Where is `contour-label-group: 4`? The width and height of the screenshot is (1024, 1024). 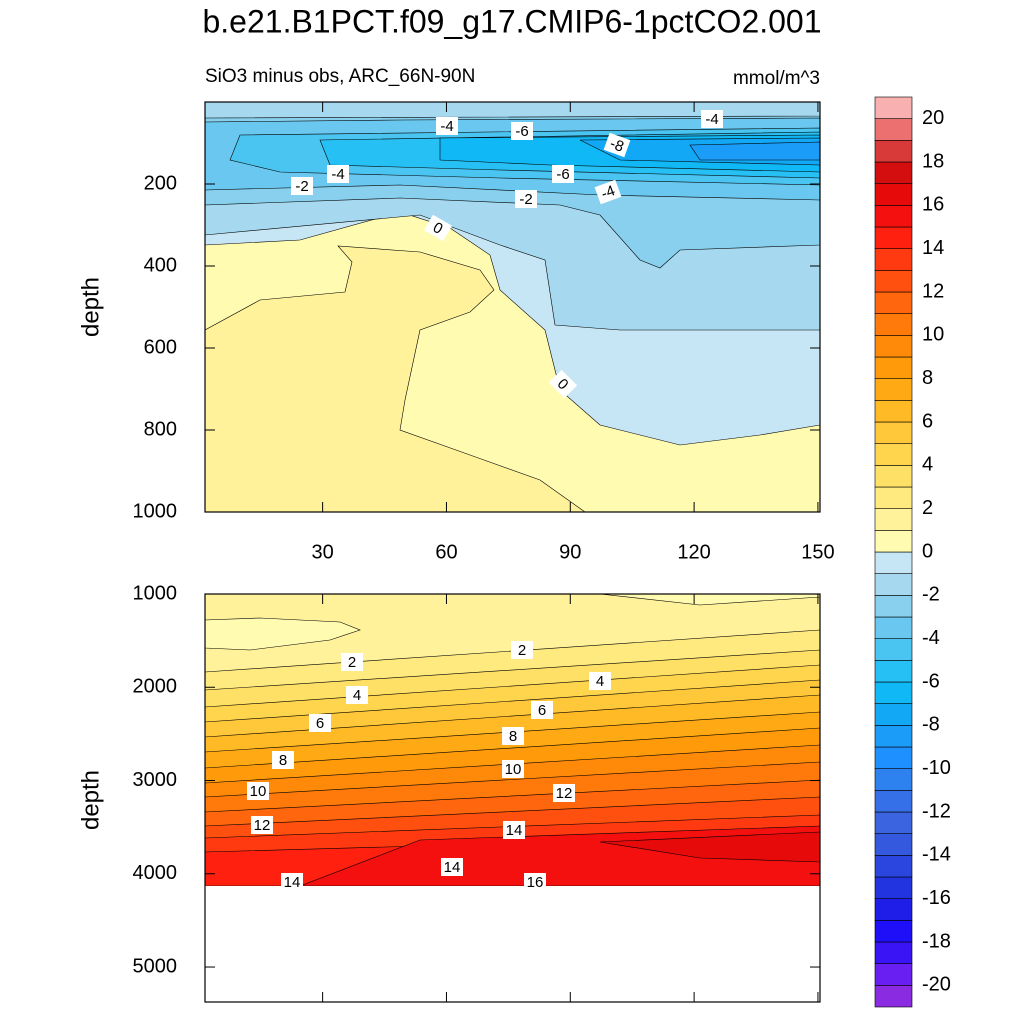 contour-label-group: 4 is located at coordinates (357, 695).